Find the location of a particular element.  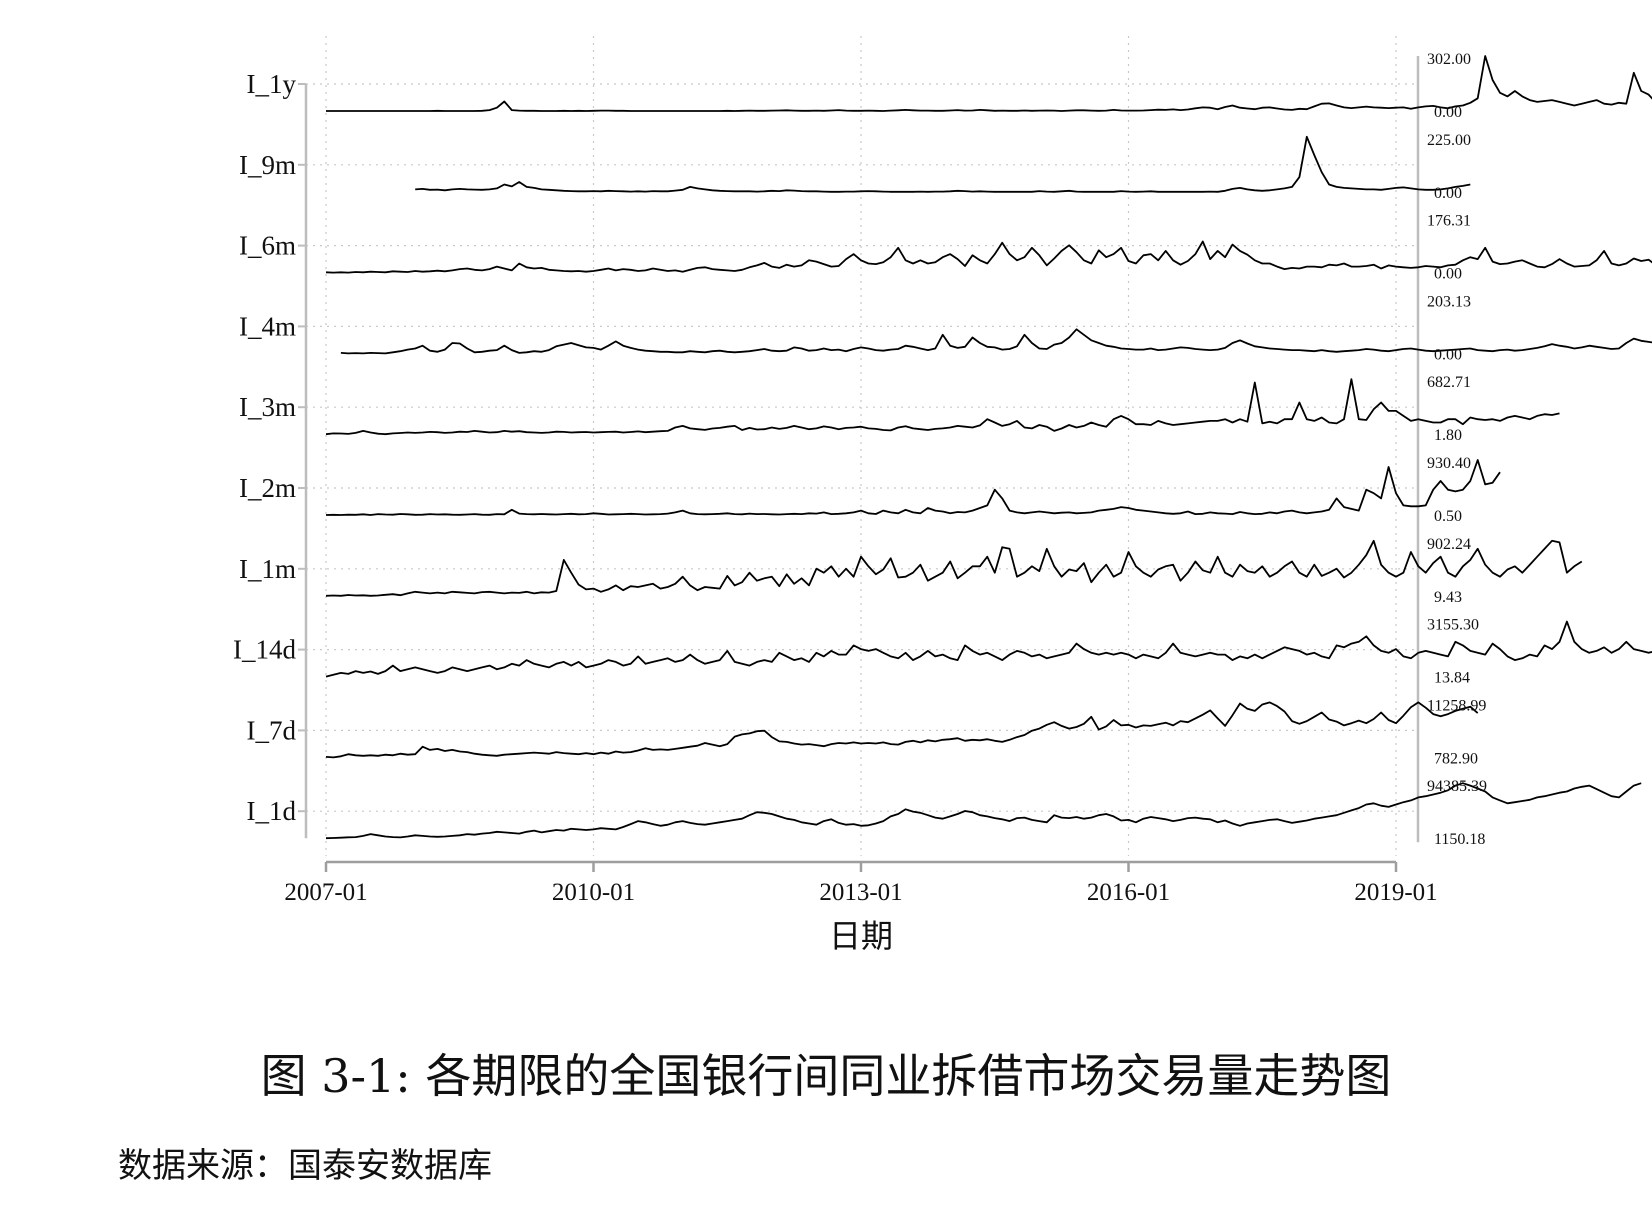

series-line-I_9m is located at coordinates (943, 164).